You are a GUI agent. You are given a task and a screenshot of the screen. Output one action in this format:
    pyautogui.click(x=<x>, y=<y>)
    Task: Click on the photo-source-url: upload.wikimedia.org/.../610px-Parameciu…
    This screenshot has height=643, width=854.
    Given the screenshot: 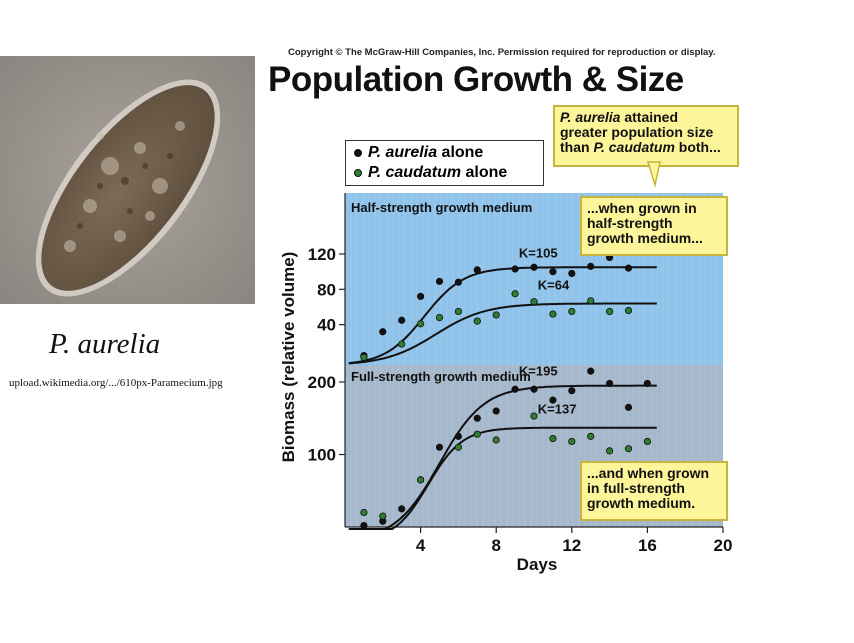 What is the action you would take?
    pyautogui.click(x=116, y=383)
    